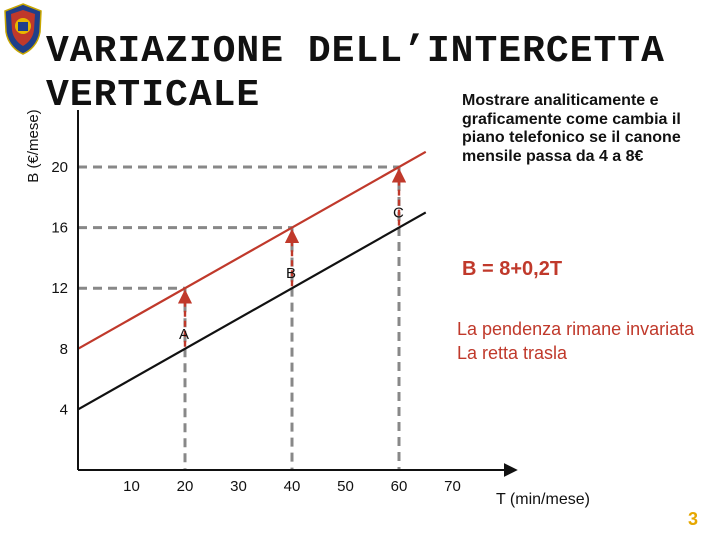 This screenshot has height=540, width=720. I want to click on x-tick-label: 20, so click(185, 486).